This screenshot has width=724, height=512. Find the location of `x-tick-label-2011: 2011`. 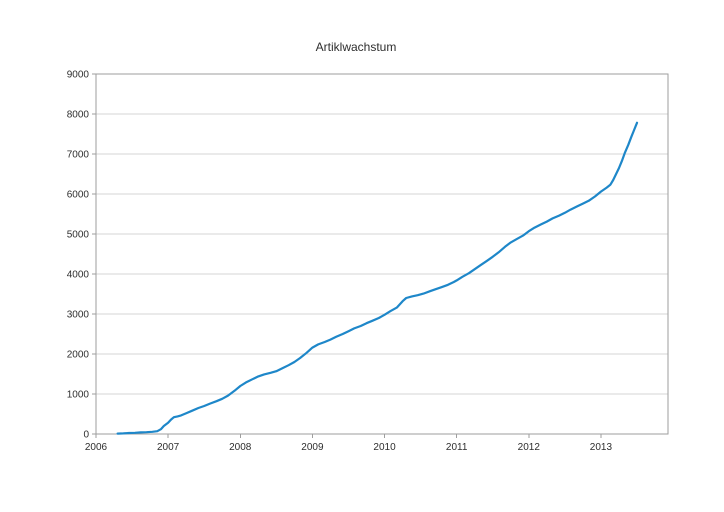

x-tick-label-2011: 2011 is located at coordinates (457, 447).